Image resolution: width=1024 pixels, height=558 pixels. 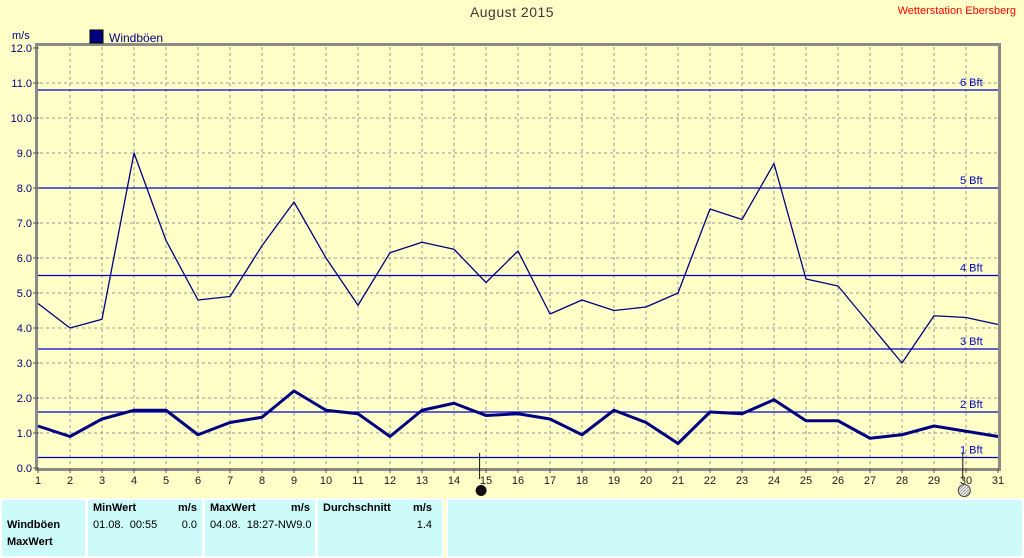 I want to click on summary-header-blank, so click(x=43, y=508).